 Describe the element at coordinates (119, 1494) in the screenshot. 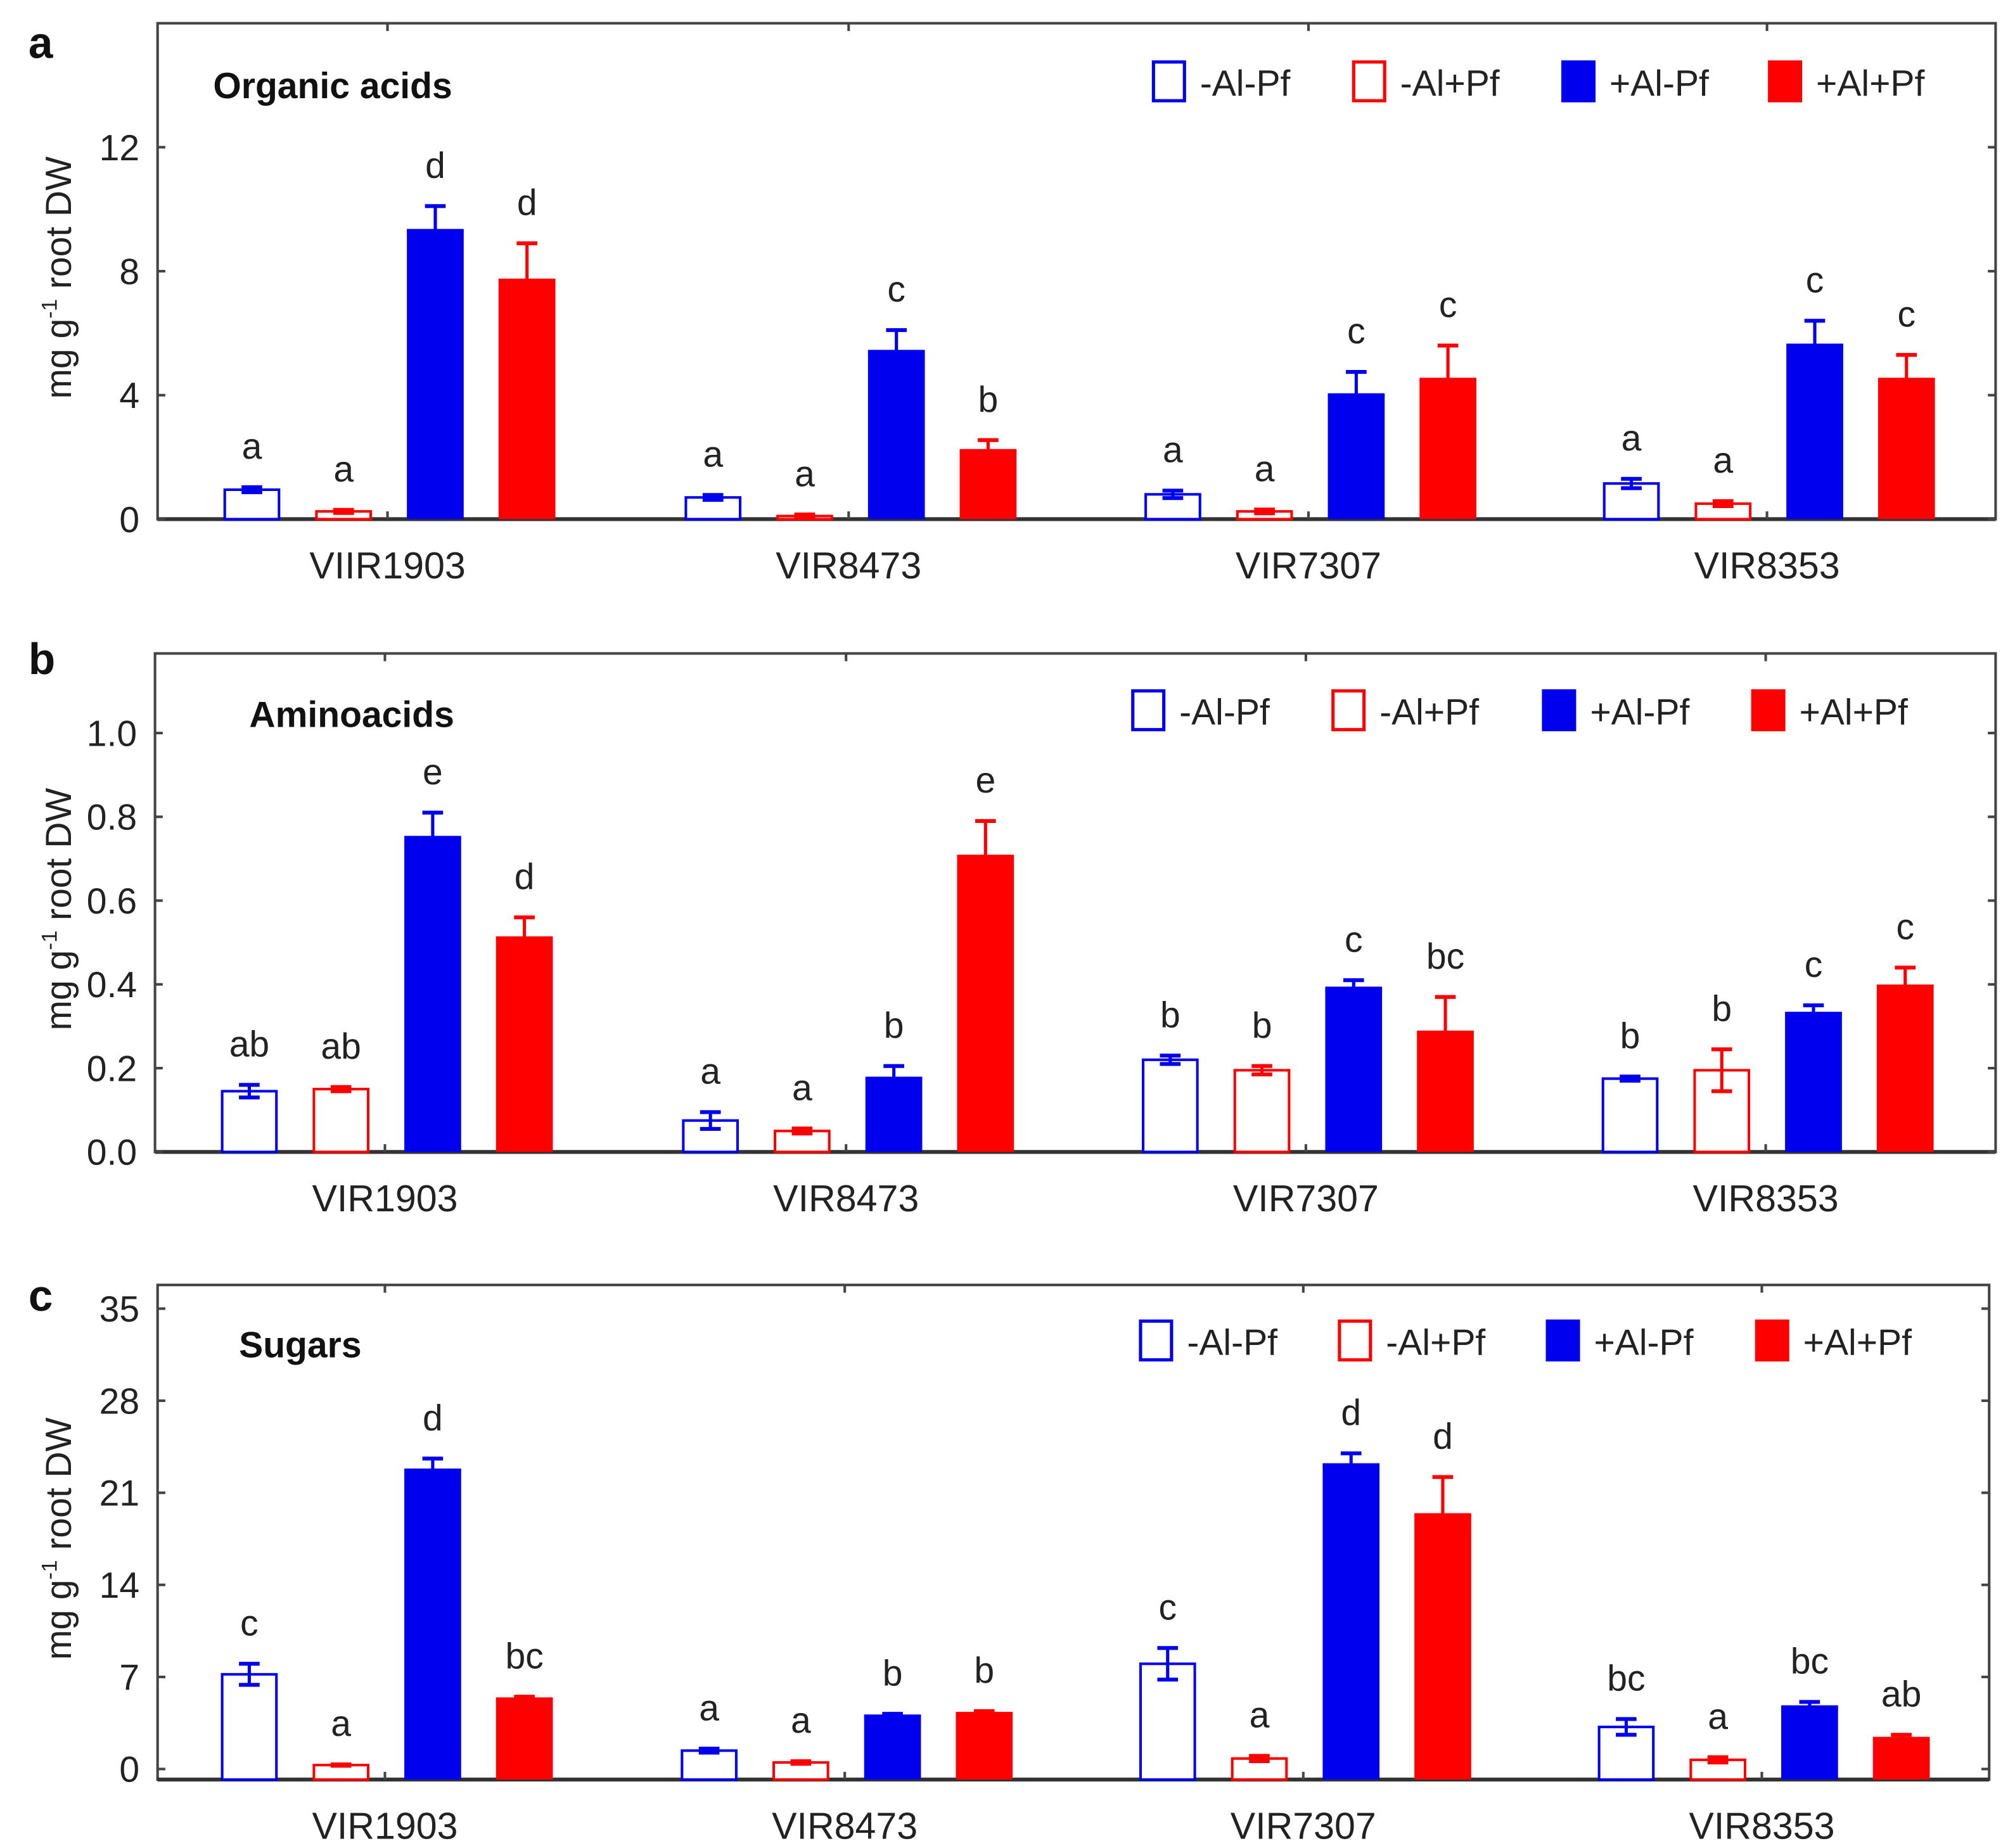

I see `y-tick-label: 21` at that location.